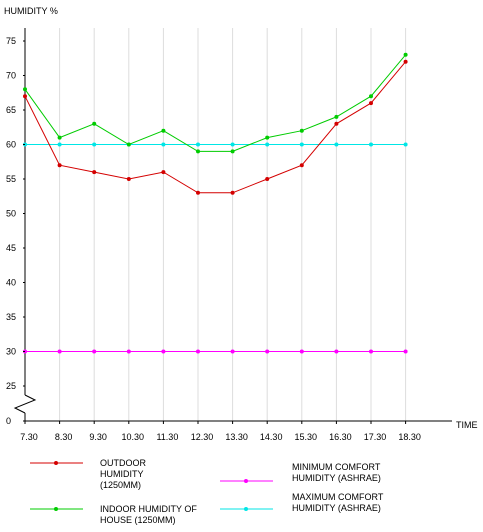  What do you see at coordinates (11, 386) in the screenshot?
I see `y-tick-label: 25` at bounding box center [11, 386].